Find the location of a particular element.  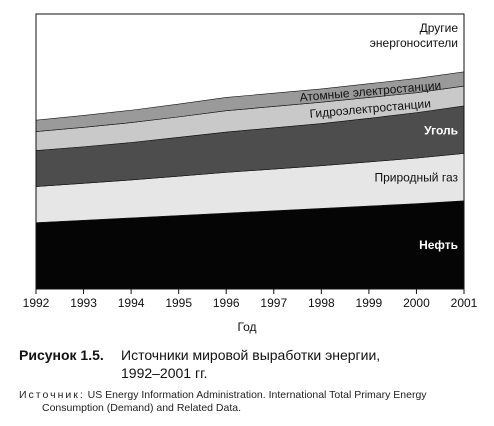

x-tick-label-1994: 1994 is located at coordinates (131, 303).